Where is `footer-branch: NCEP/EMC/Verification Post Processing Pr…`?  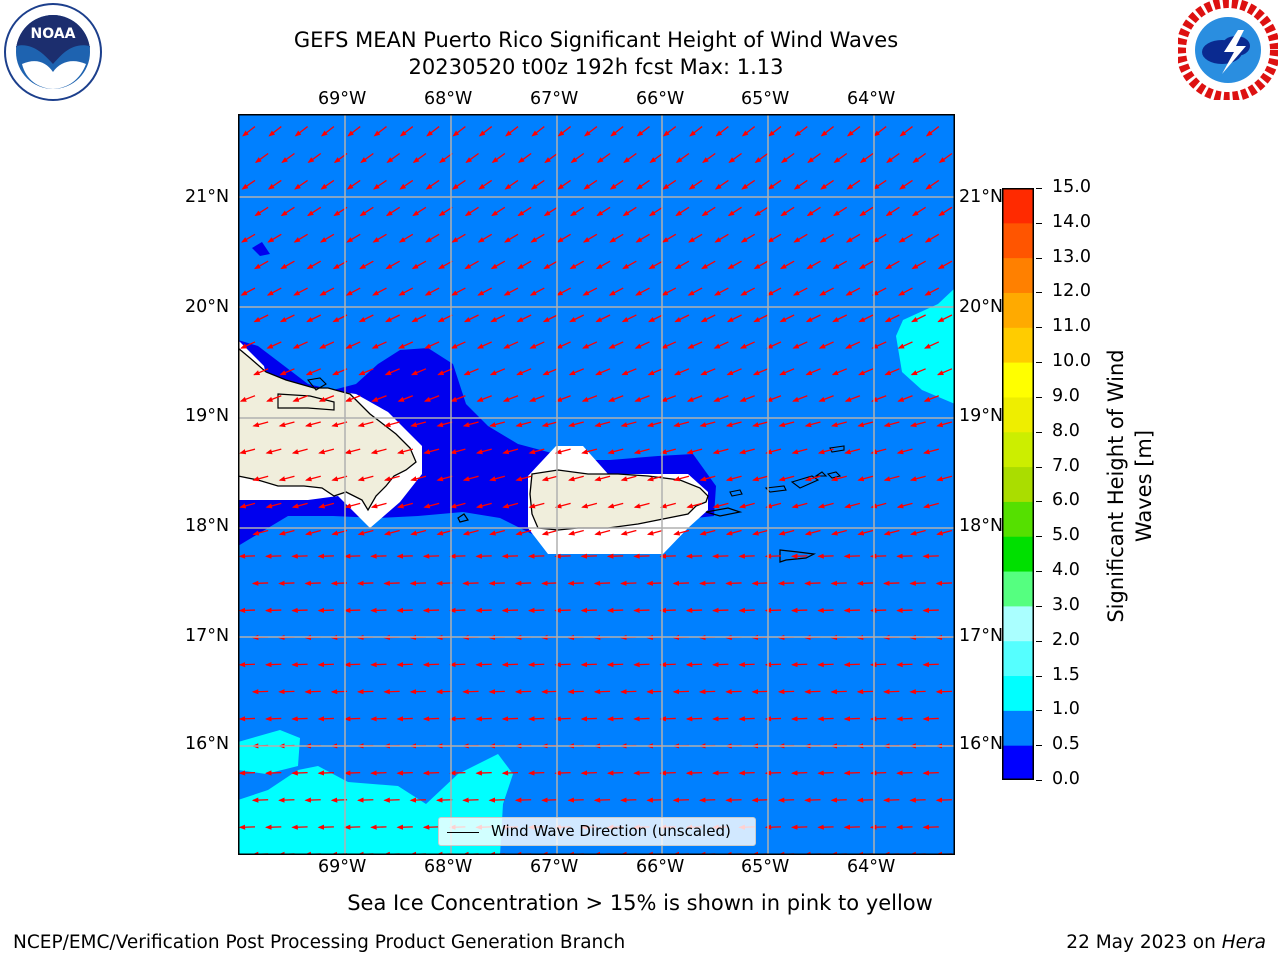
footer-branch: NCEP/EMC/Verification Post Processing Pr… is located at coordinates (319, 942).